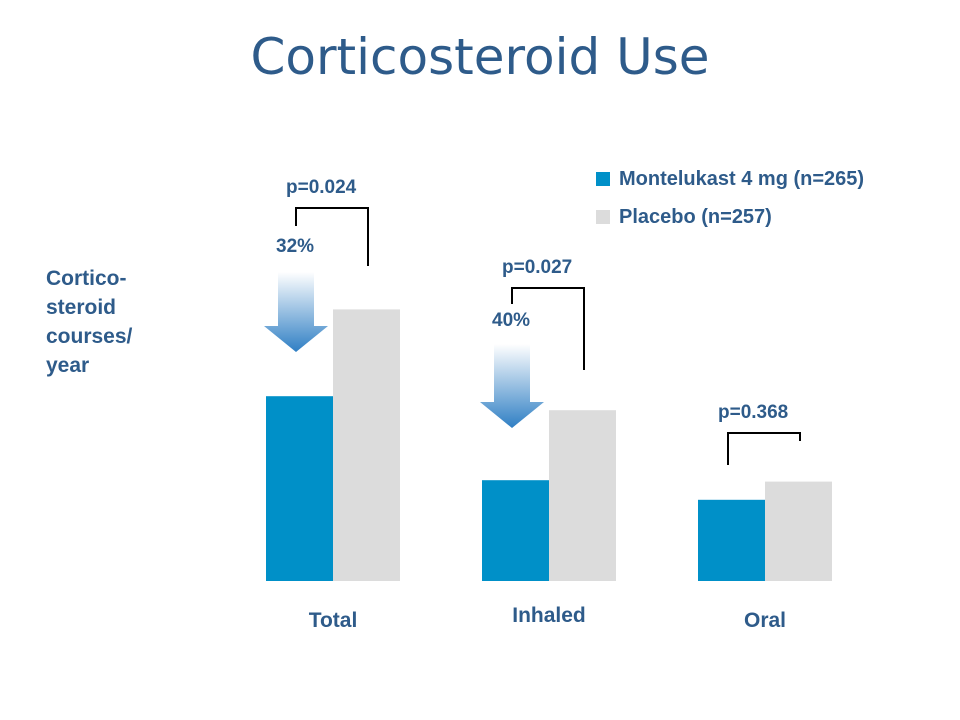 The image size is (960, 720). I want to click on legend-item-placebo: Placebo (n=257), so click(730, 217).